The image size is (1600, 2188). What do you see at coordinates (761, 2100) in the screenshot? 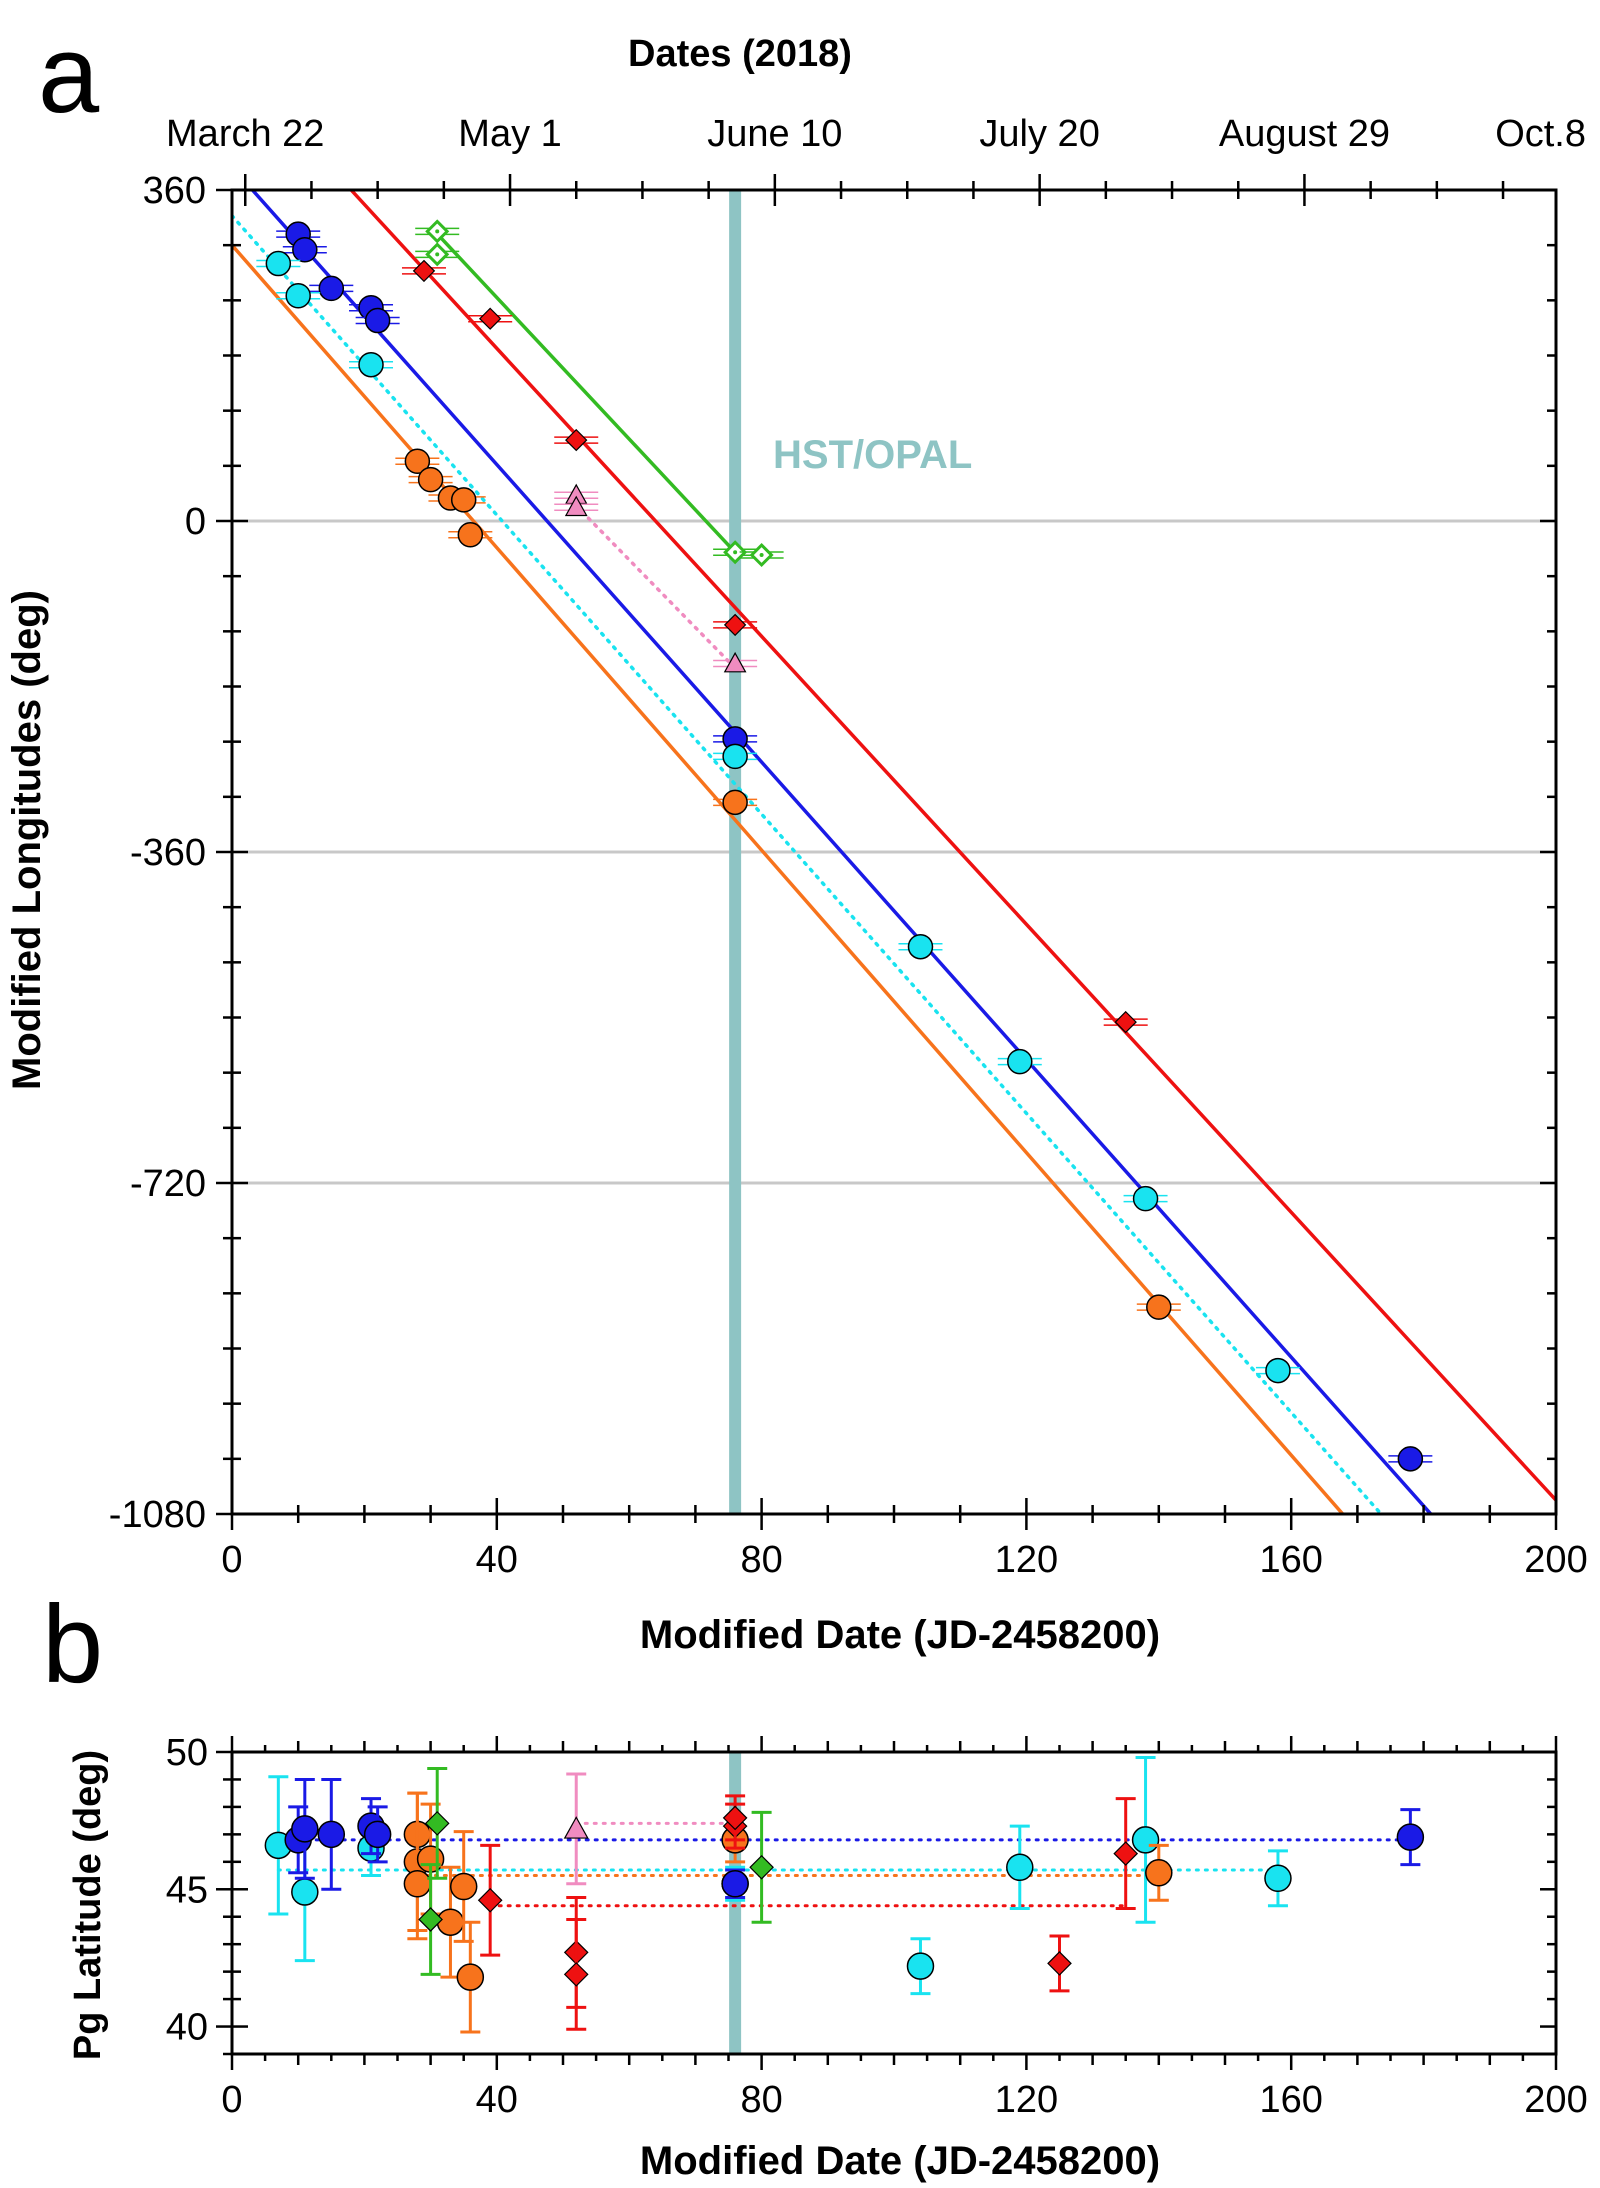
I see `xtick-label-b: 80` at bounding box center [761, 2100].